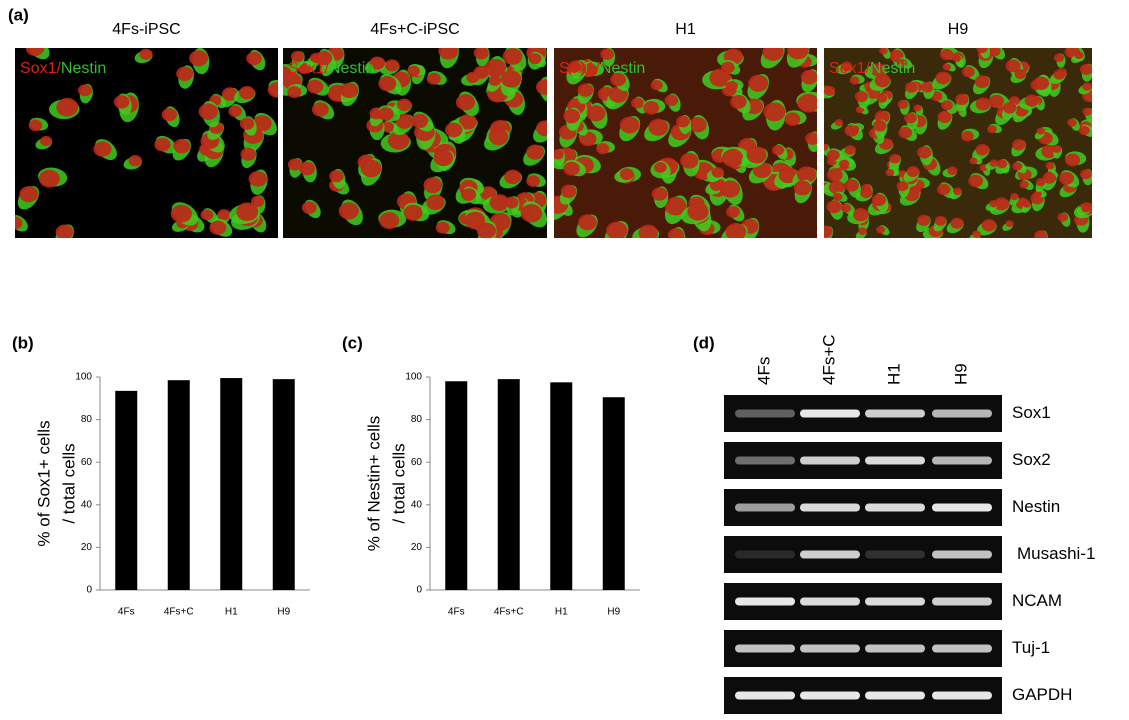 This screenshot has height=720, width=1129. Describe the element at coordinates (1042, 694) in the screenshot. I see `gene-label: GAPDH` at that location.